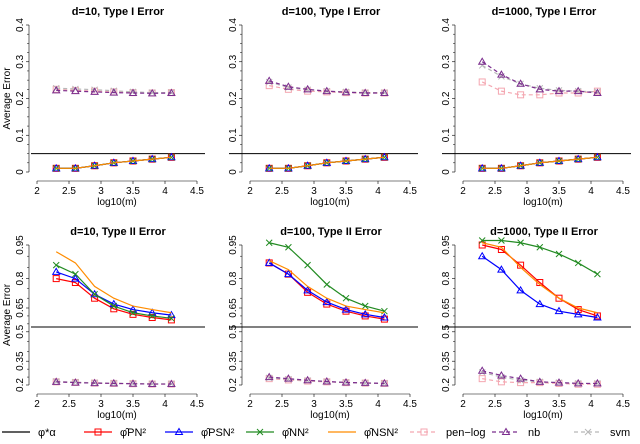  I want to click on series-svm, so click(539, 79).